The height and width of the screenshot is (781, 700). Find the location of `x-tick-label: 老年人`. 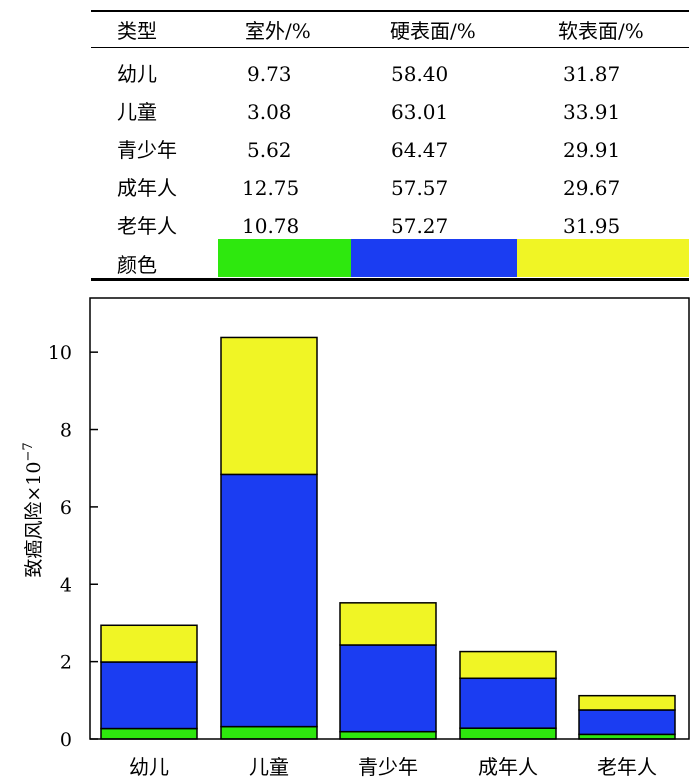

x-tick-label: 老年人 is located at coordinates (627, 767).